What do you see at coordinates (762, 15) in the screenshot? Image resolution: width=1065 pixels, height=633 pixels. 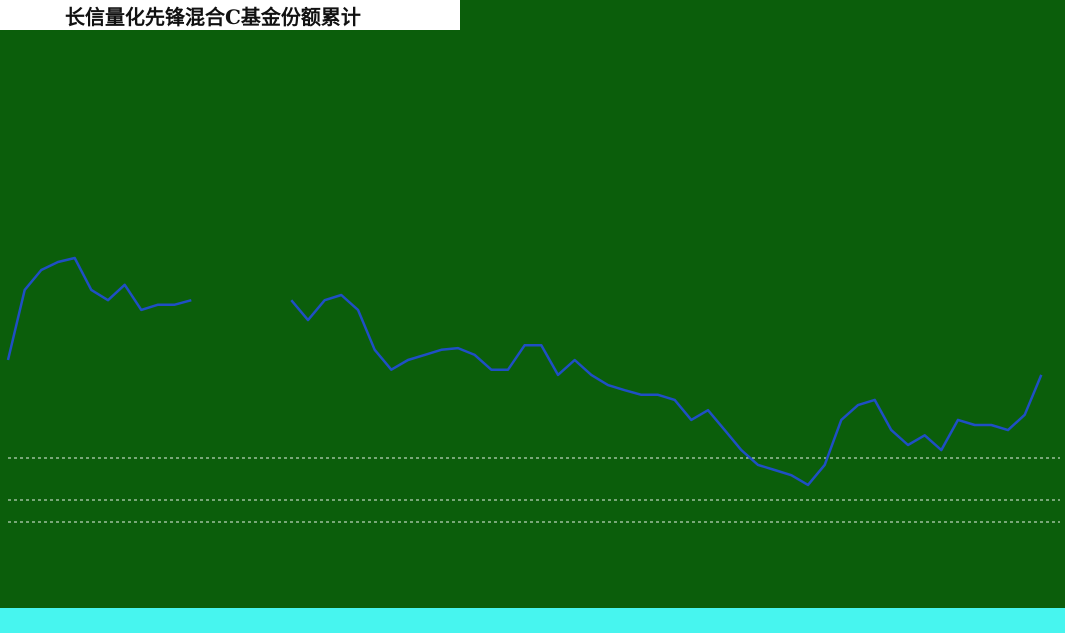 I see `glitch-band` at bounding box center [762, 15].